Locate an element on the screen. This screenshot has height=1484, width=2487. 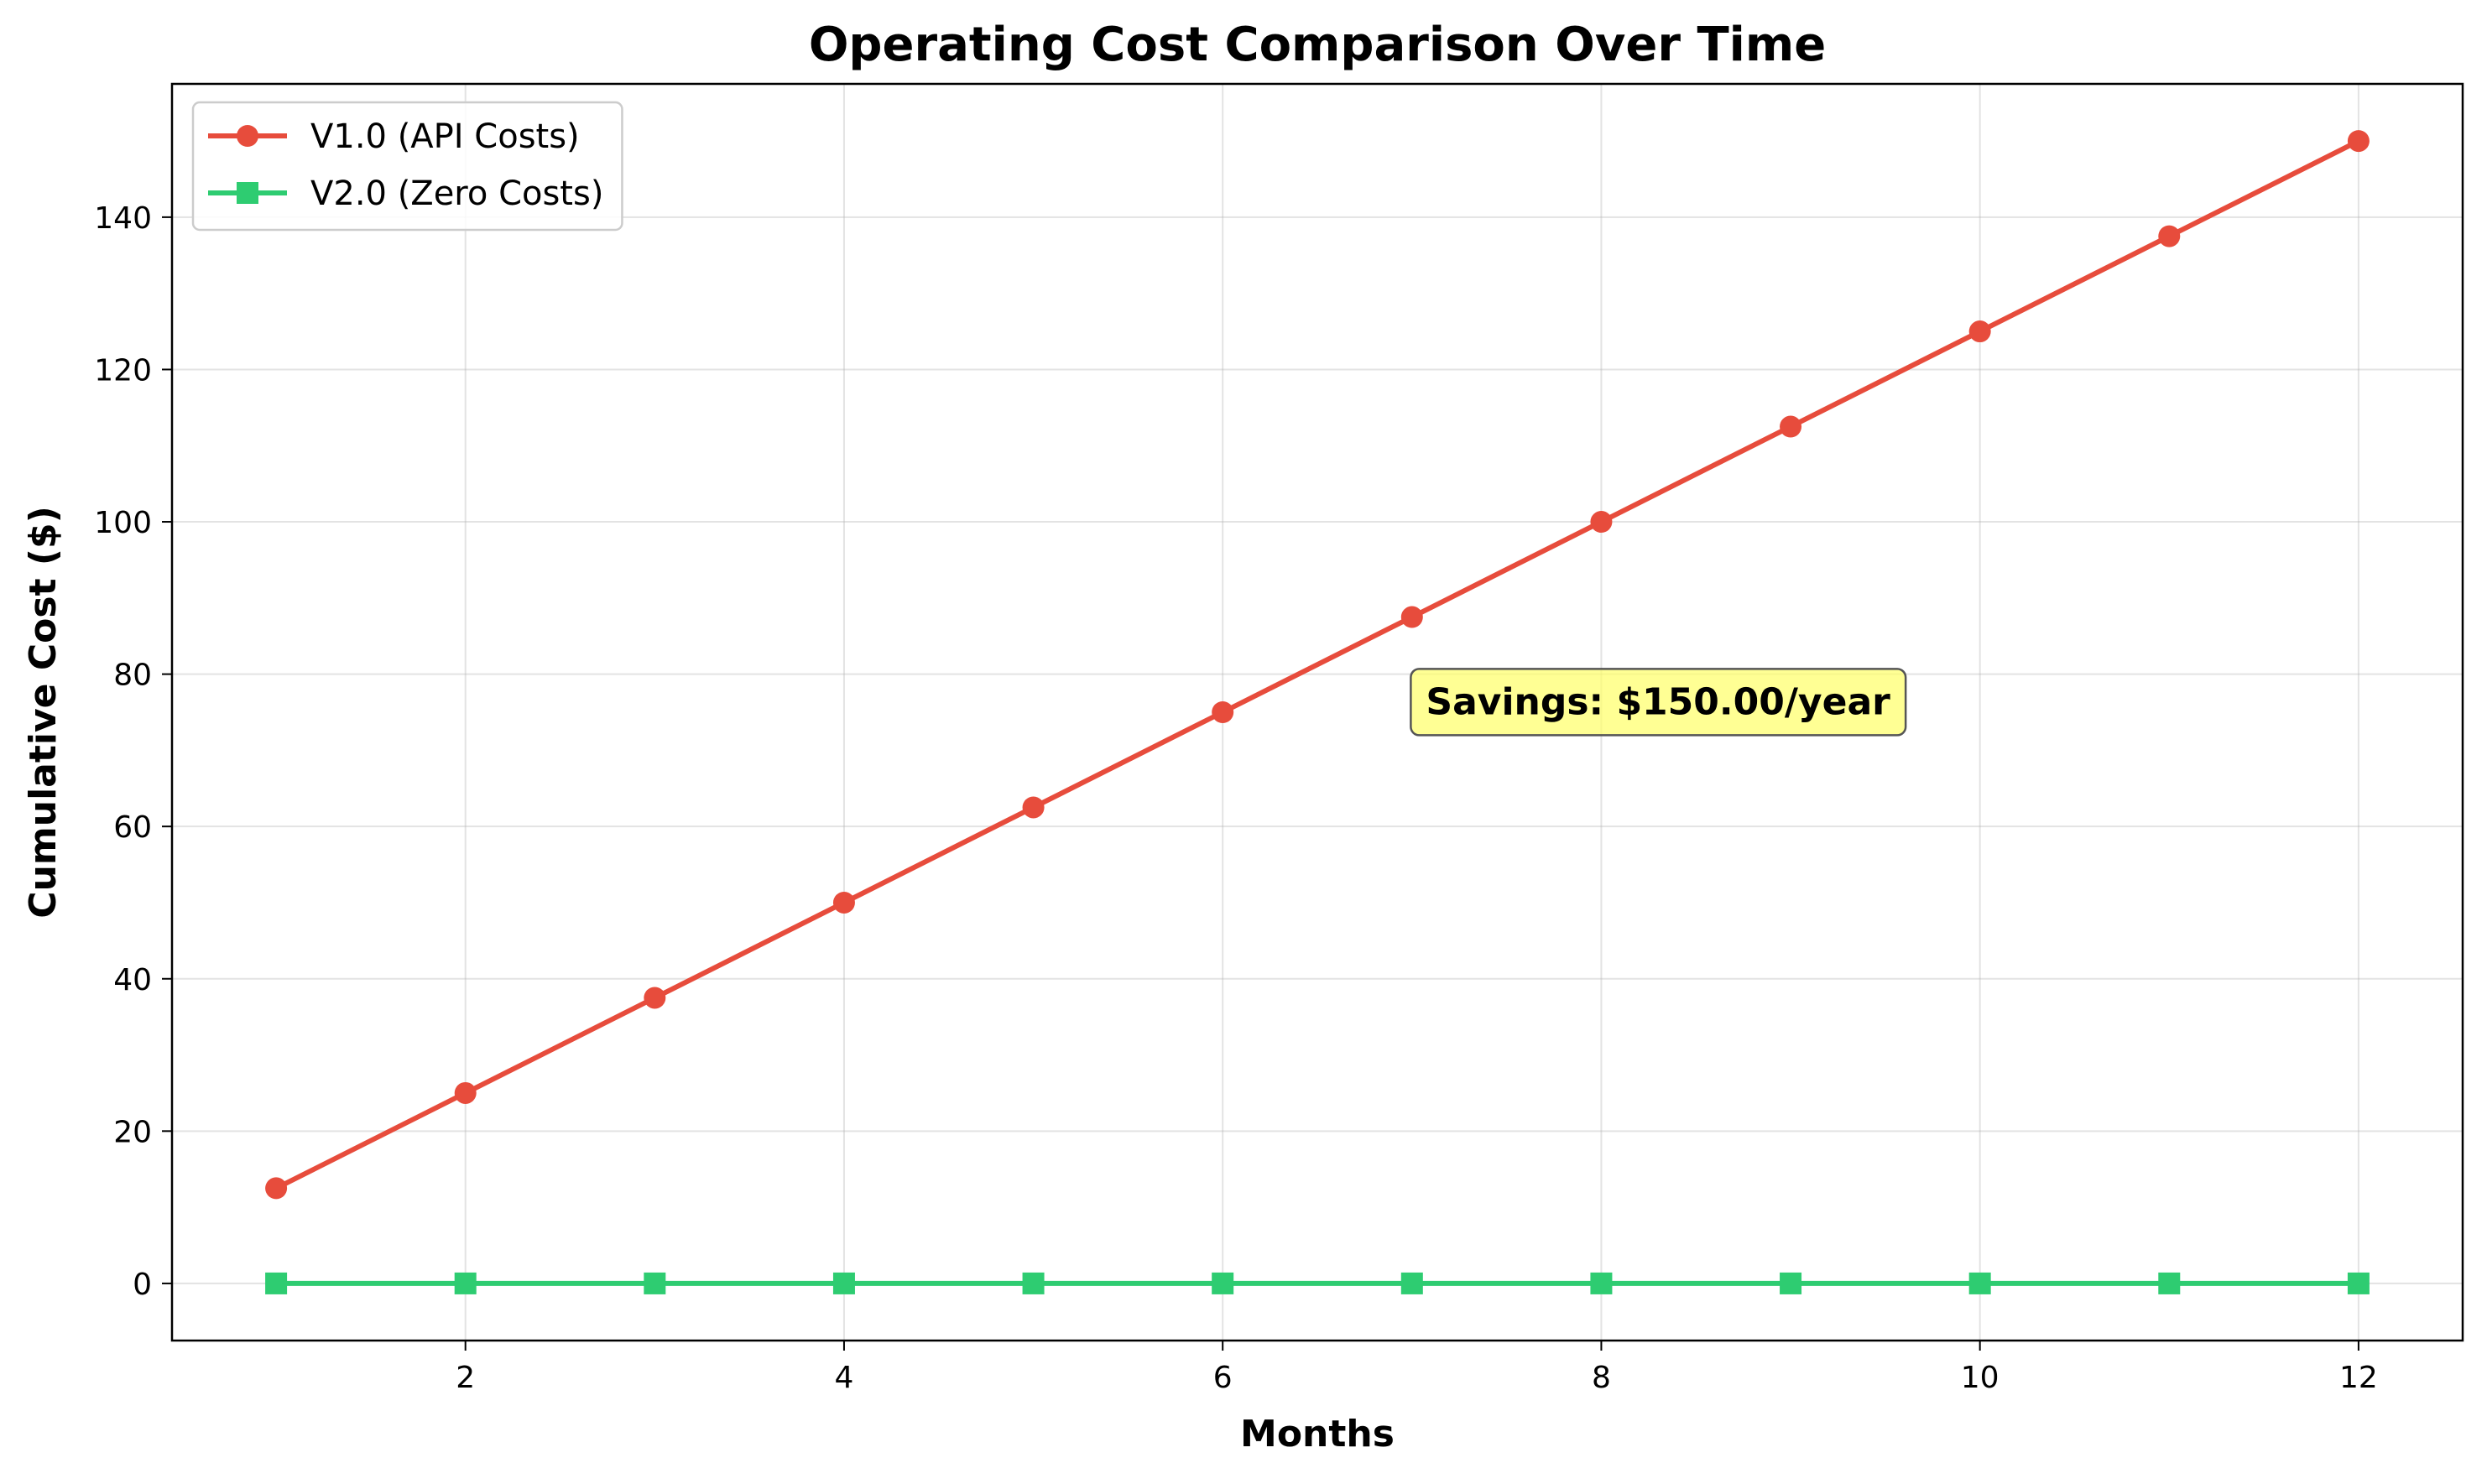
legend-item: V1.0 (API Costs) is located at coordinates (394, 136).